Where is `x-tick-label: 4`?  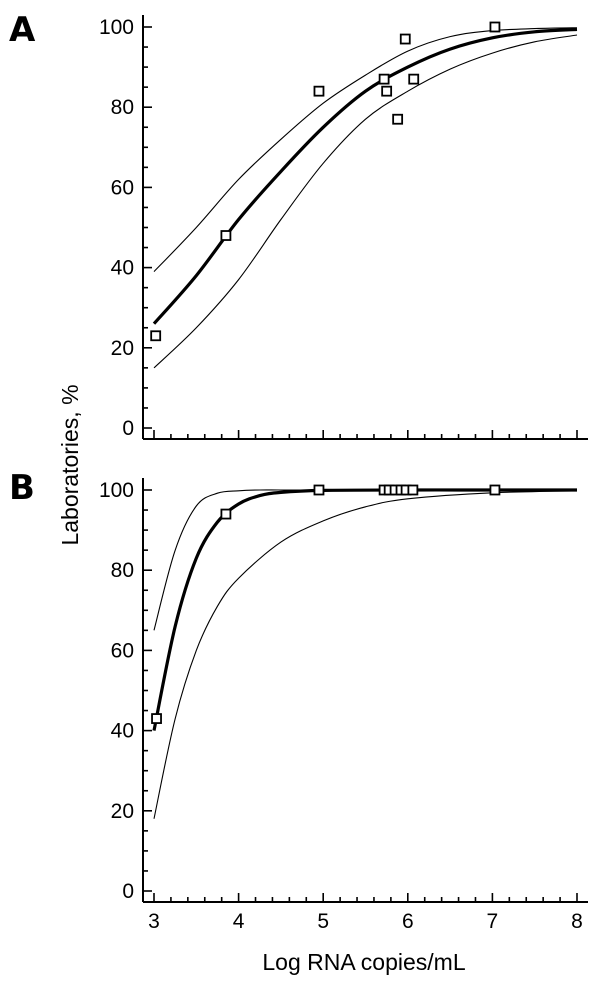
x-tick-label: 4 is located at coordinates (239, 921).